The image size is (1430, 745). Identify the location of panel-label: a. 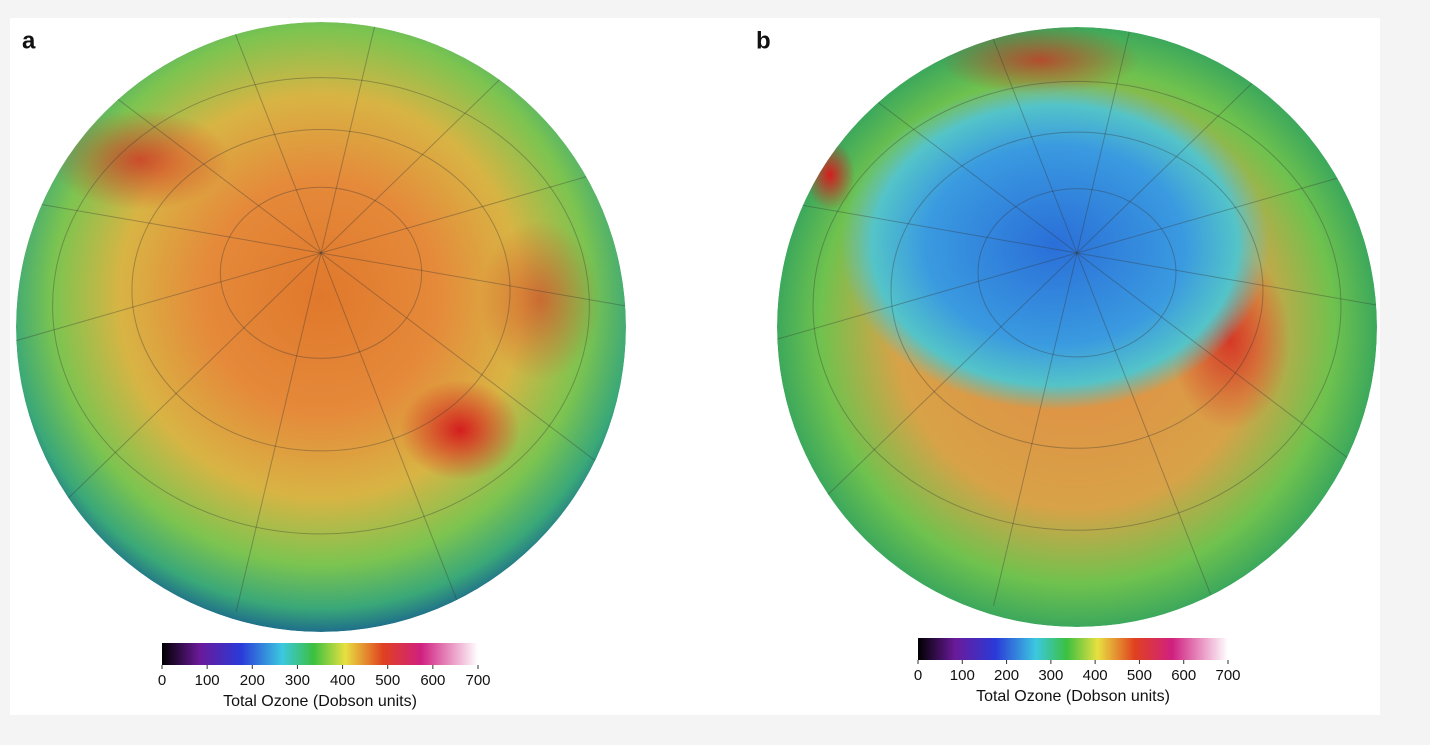
(29, 40).